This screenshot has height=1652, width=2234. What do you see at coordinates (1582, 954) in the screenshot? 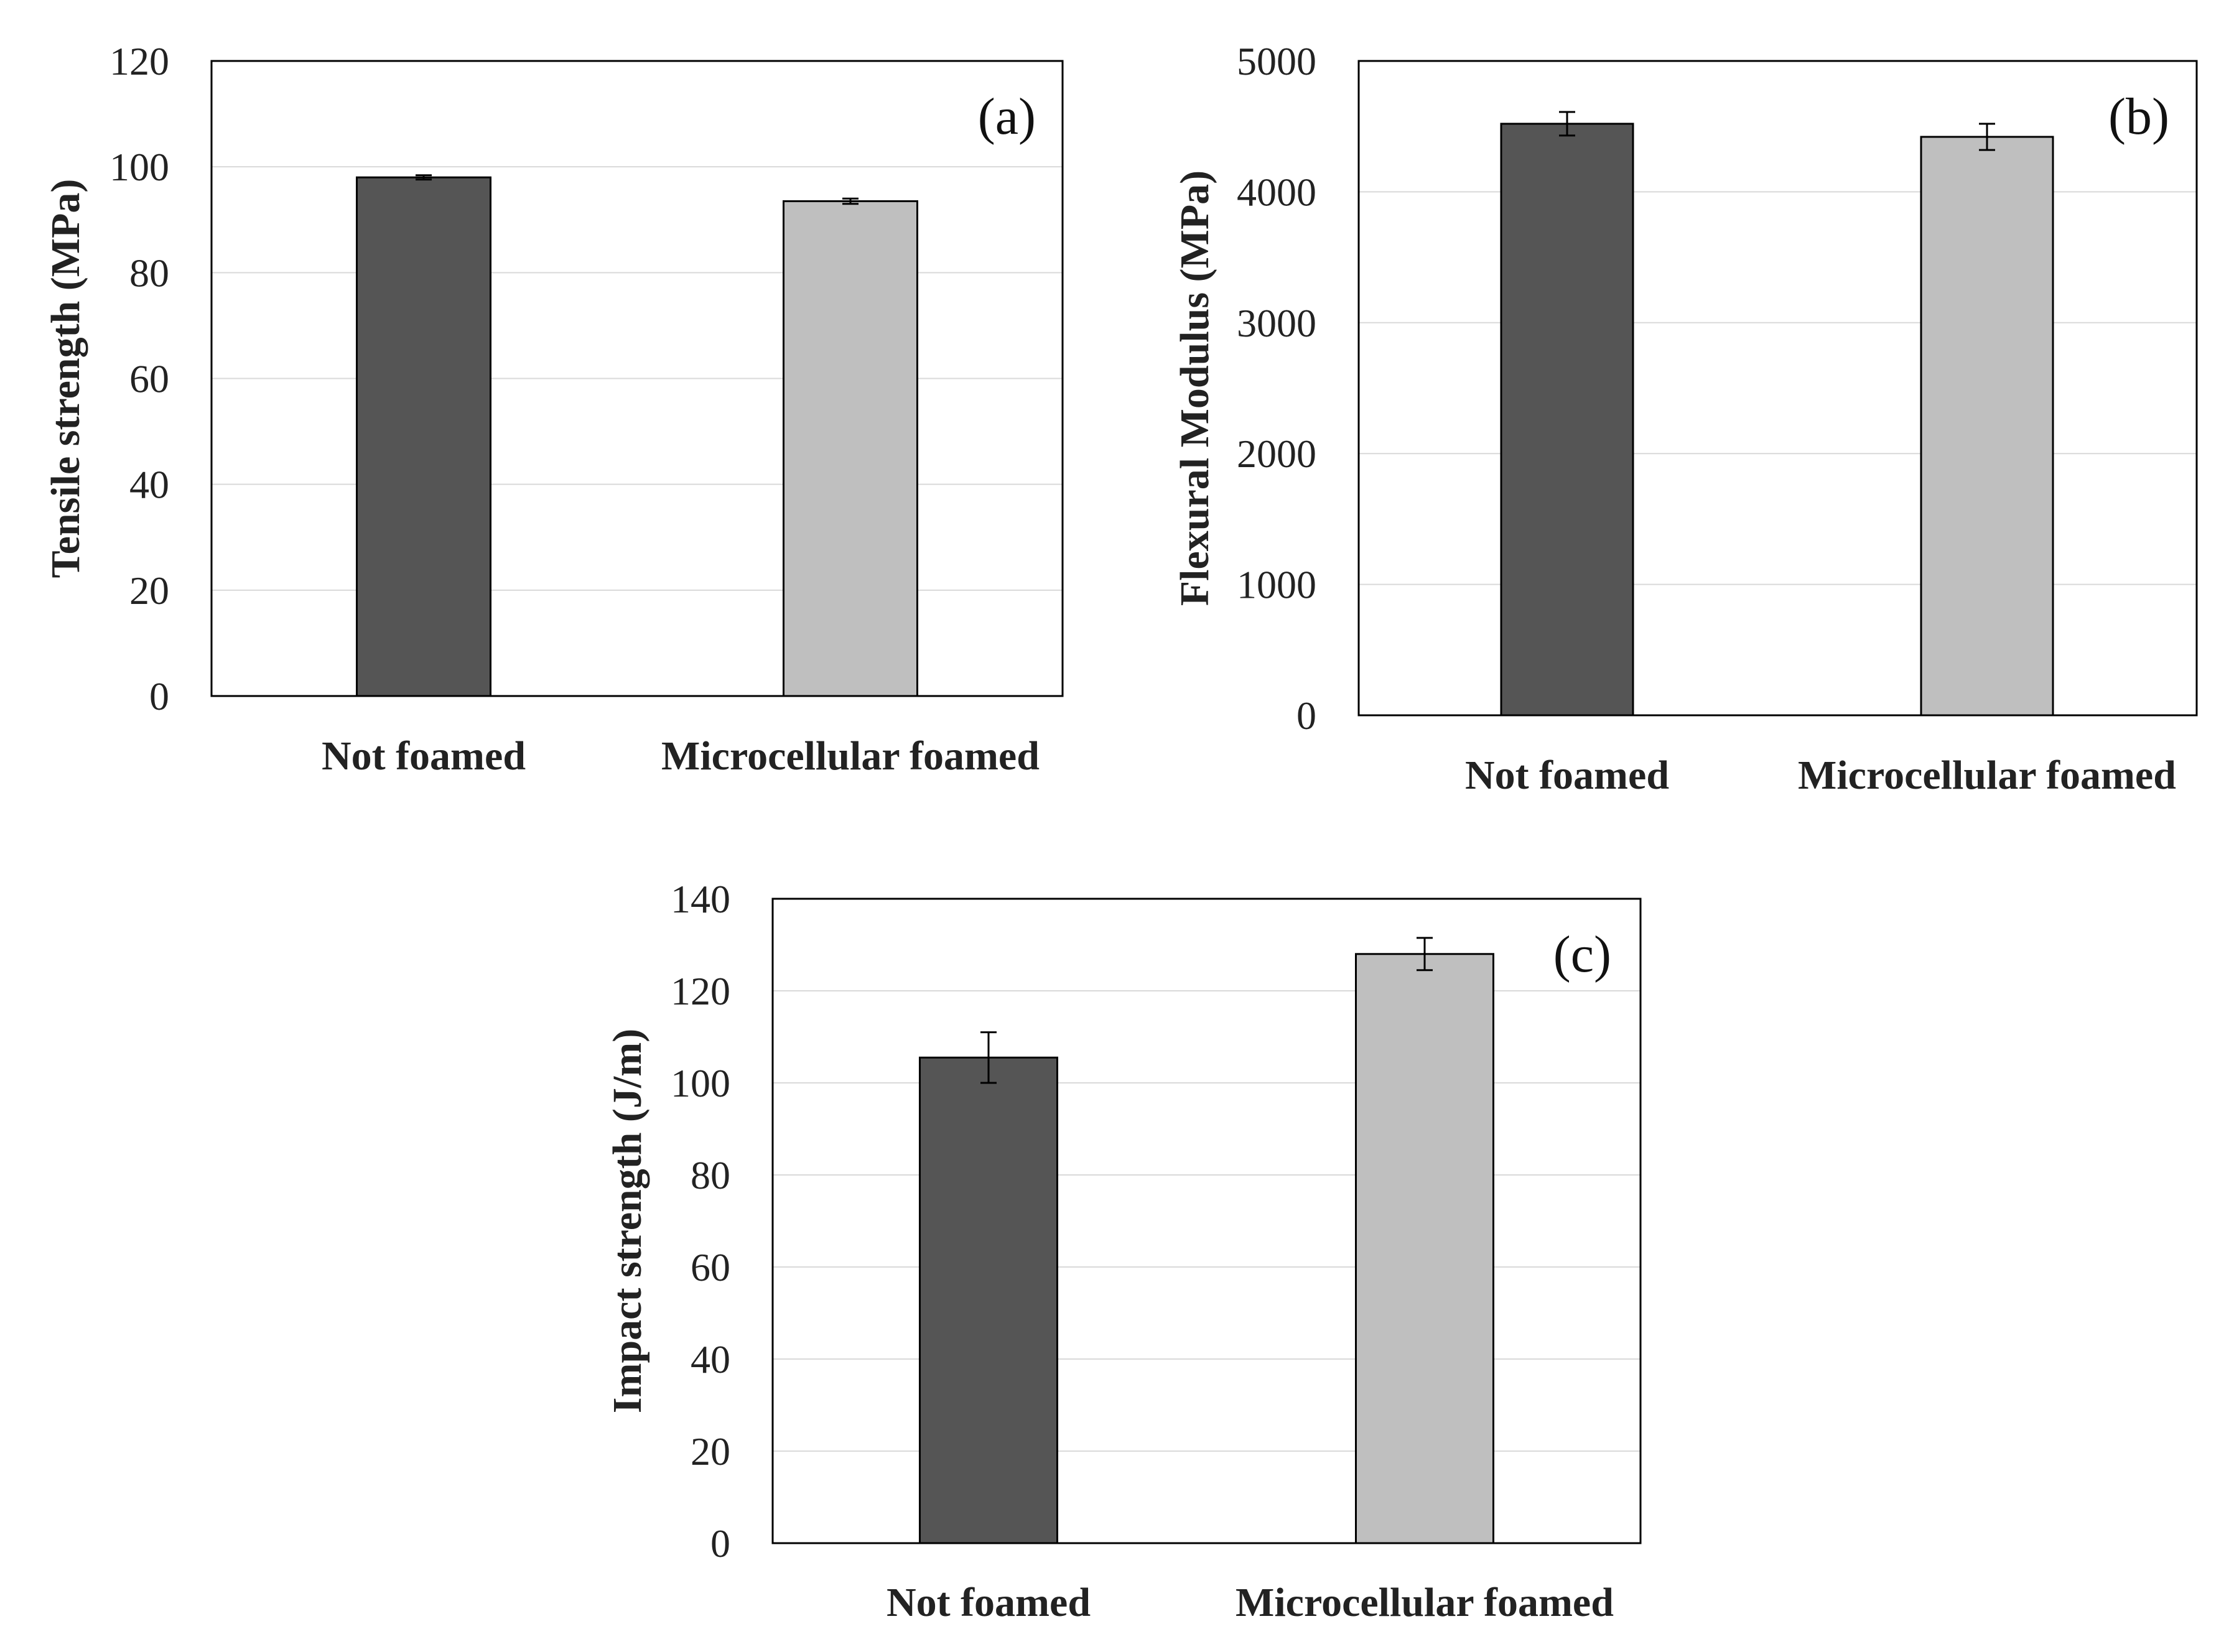
I see `panel-label: (c)` at bounding box center [1582, 954].